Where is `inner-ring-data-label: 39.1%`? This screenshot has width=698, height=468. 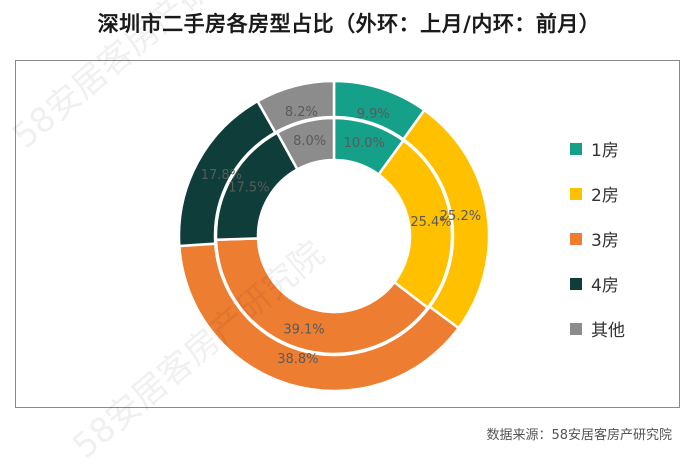
inner-ring-data-label: 39.1% is located at coordinates (303, 329).